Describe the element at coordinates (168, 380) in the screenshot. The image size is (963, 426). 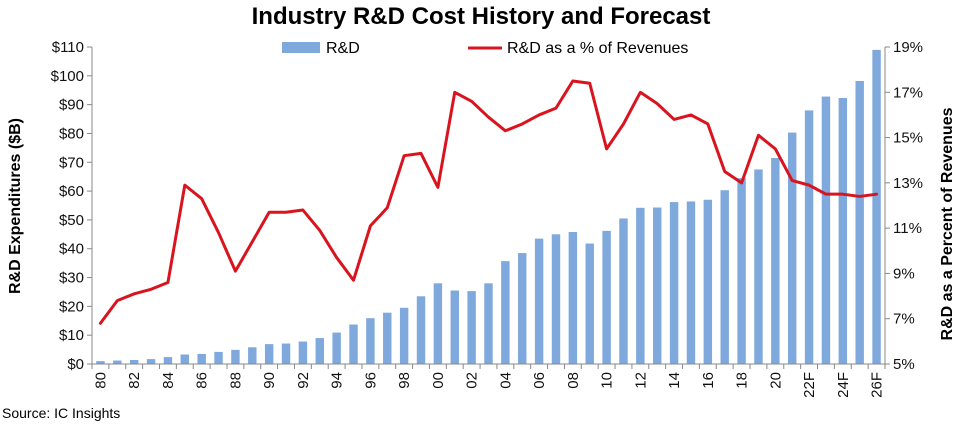
I see `x-tick-label: 84` at that location.